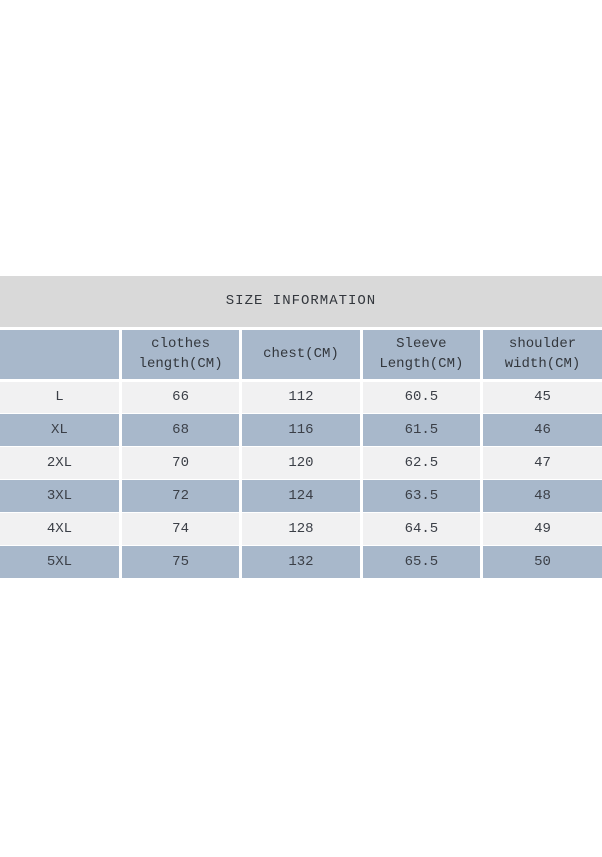  I want to click on sleeve-length-cell: 61.5, so click(422, 430).